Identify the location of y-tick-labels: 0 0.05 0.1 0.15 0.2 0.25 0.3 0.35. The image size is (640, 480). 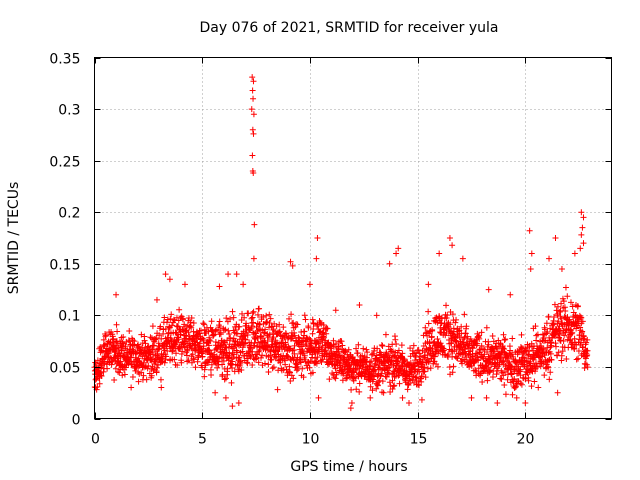
(64, 240).